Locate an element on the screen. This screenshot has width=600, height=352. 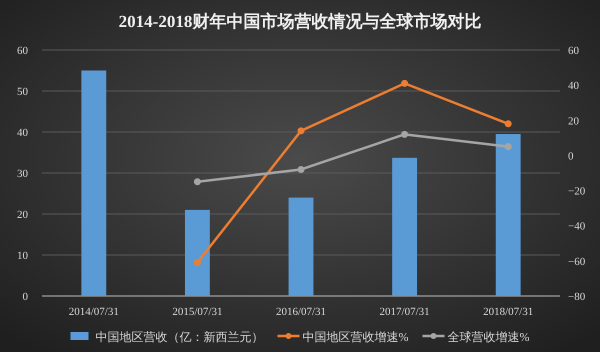
y-tick-label: 10 is located at coordinates (22, 256).